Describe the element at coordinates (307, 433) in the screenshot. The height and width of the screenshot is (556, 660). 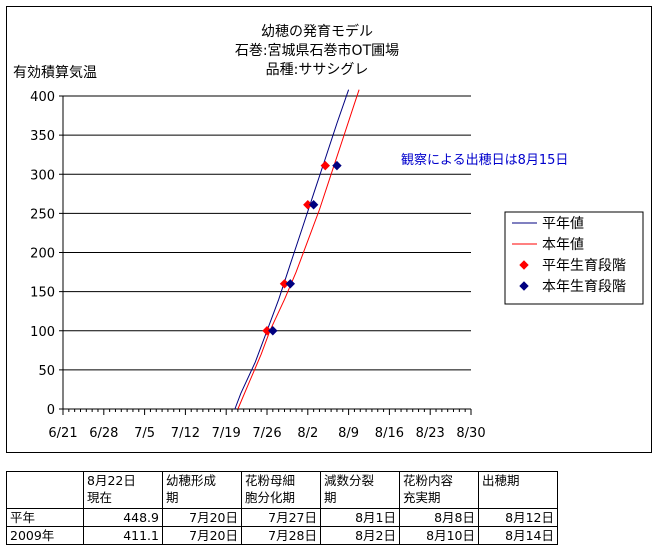
I see `x-tick-label: 8/2` at that location.